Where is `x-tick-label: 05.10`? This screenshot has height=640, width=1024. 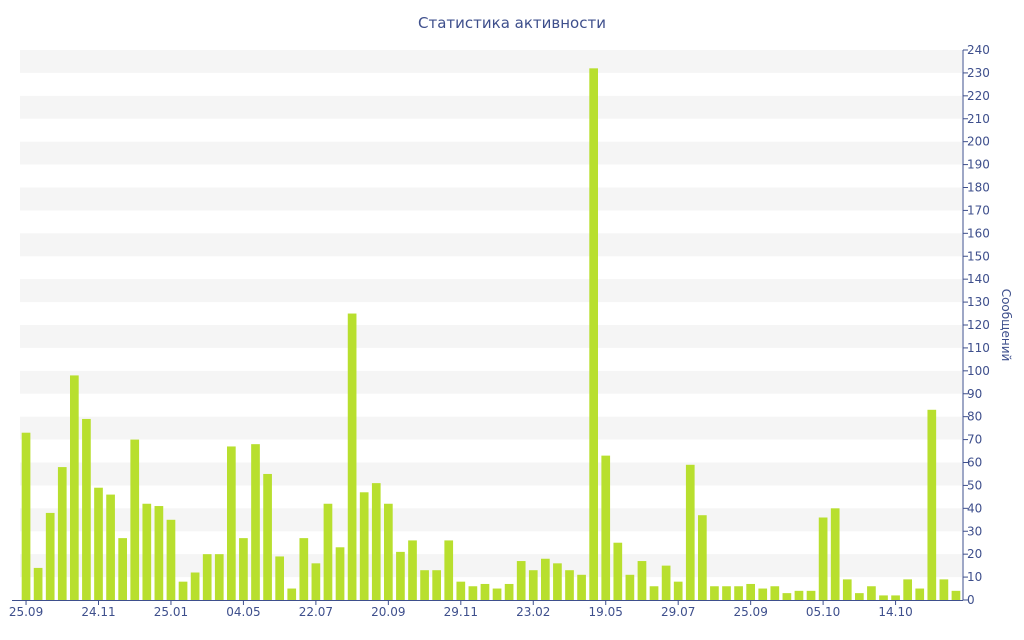 x-tick-label: 05.10 is located at coordinates (823, 612).